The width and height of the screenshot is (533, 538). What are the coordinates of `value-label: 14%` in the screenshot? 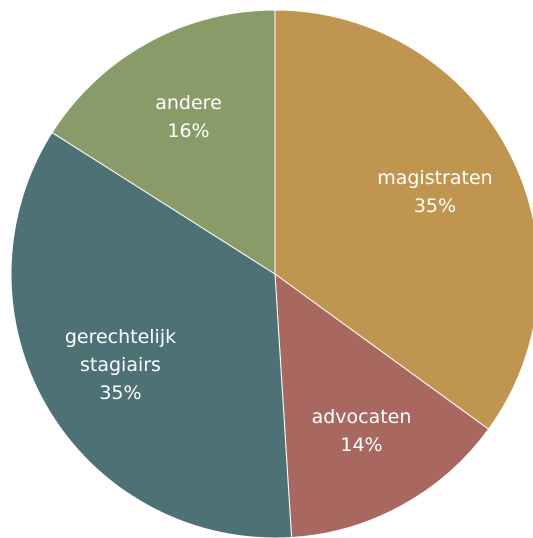 It's located at (361, 445).